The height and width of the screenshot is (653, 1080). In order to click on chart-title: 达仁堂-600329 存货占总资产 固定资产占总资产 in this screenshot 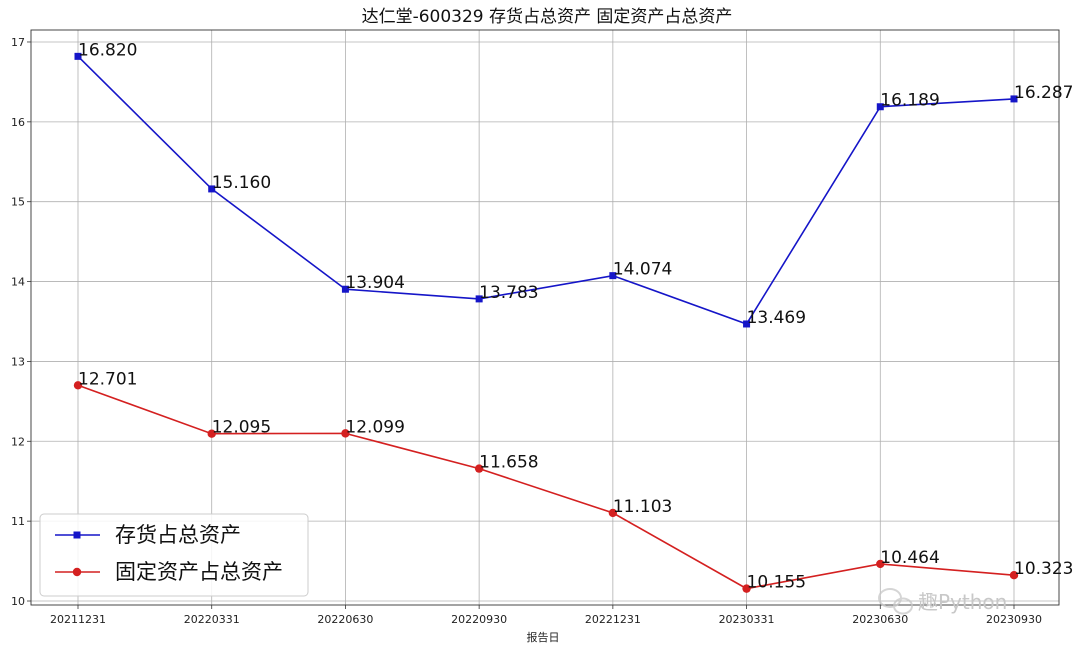, I will do `click(547, 17)`.